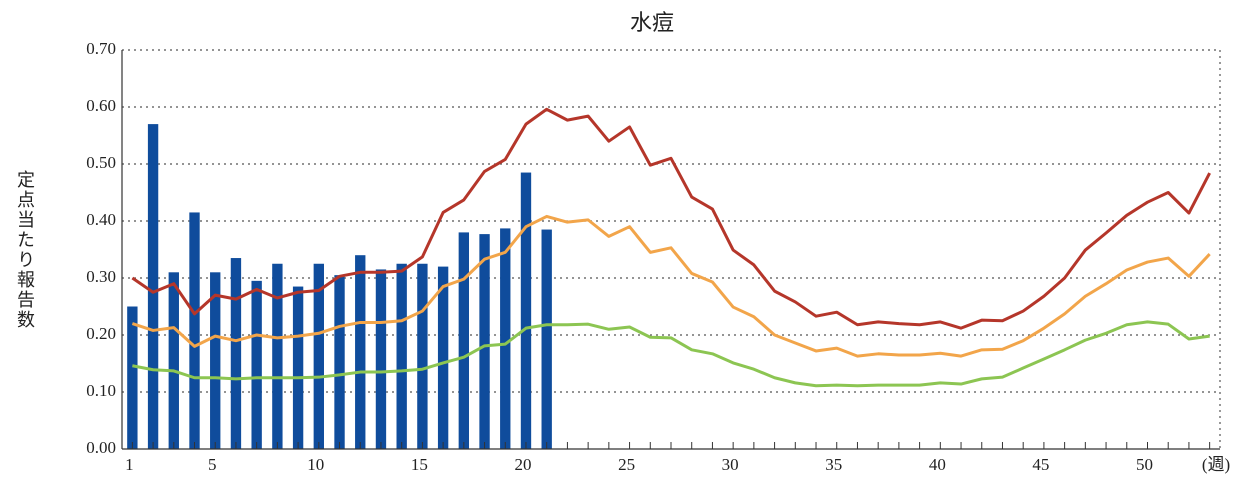 Image resolution: width=1247 pixels, height=477 pixels. I want to click on y-tick-label: 0.70, so click(101, 48).